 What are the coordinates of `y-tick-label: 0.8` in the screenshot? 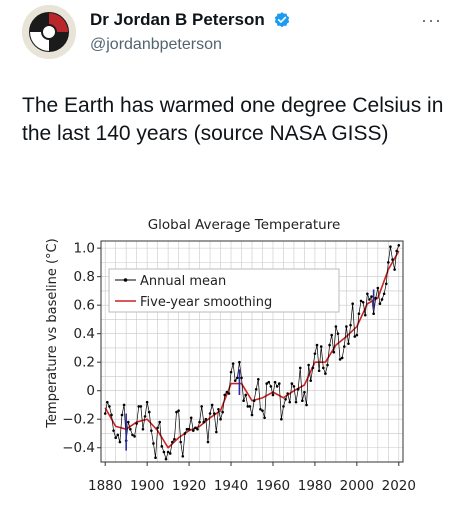 It's located at (84, 277).